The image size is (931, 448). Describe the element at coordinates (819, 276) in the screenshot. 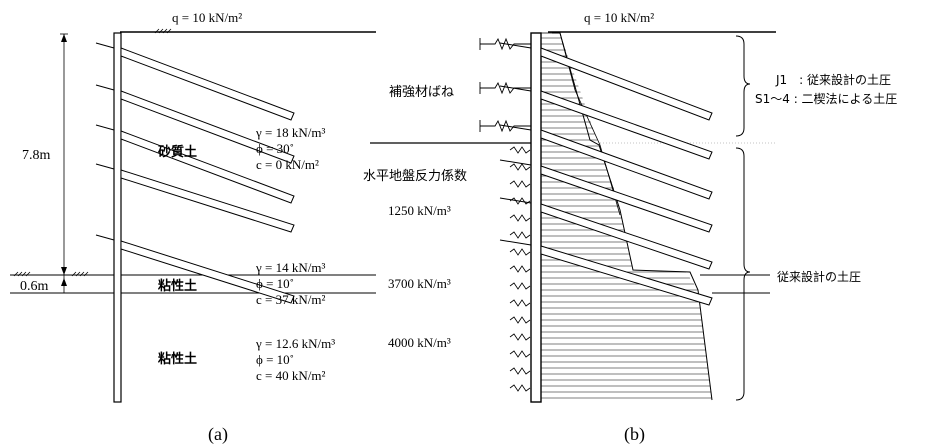

I see `conventional-label: 従来設計の土圧` at that location.